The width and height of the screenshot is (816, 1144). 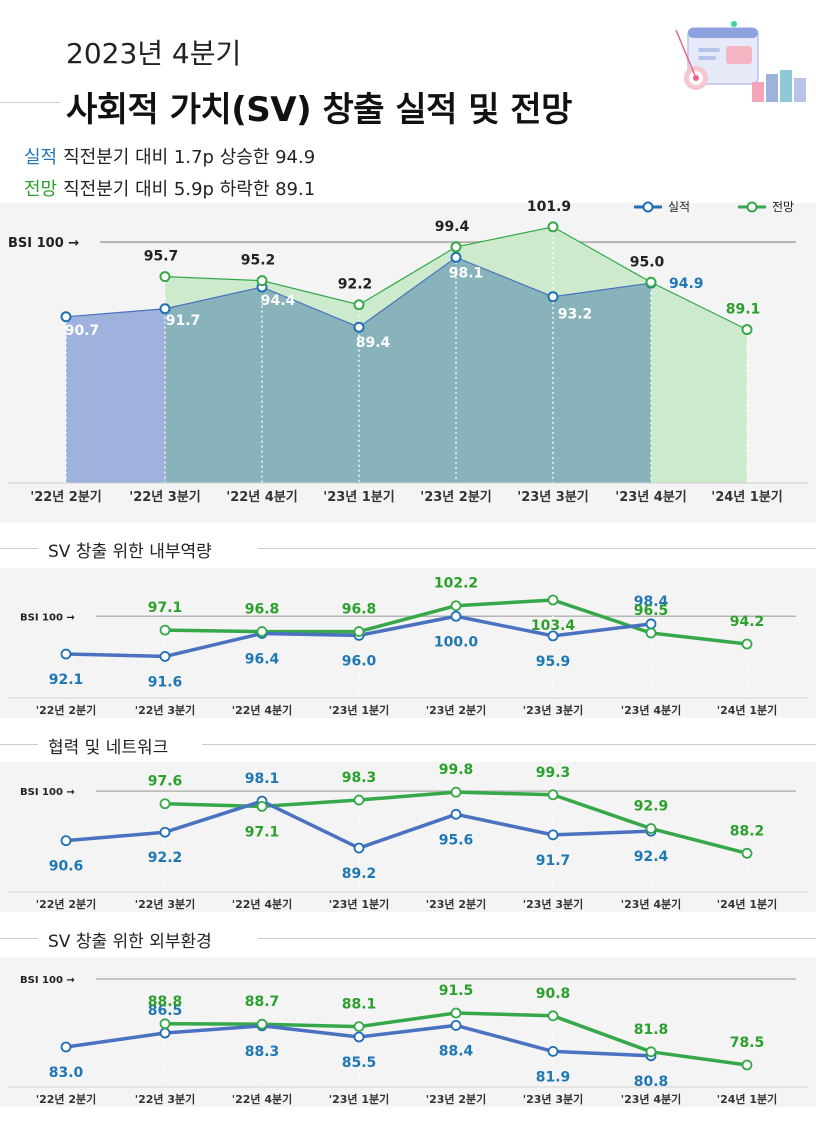 What do you see at coordinates (278, 301) in the screenshot?
I see `actual-data-label: 94.4` at bounding box center [278, 301].